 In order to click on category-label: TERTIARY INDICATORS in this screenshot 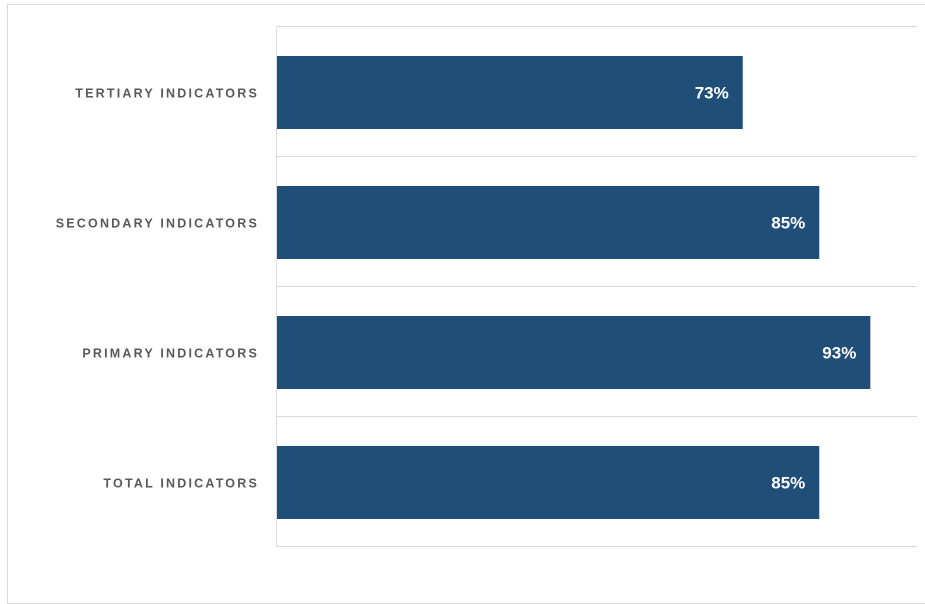, I will do `click(167, 94)`.